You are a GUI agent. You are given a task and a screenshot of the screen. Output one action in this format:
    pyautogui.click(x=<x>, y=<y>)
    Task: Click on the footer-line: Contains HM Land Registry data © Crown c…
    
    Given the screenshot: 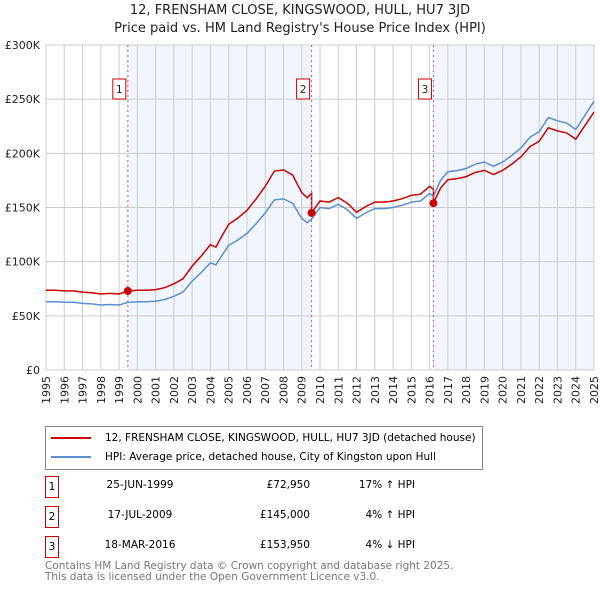 What is the action you would take?
    pyautogui.click(x=249, y=566)
    